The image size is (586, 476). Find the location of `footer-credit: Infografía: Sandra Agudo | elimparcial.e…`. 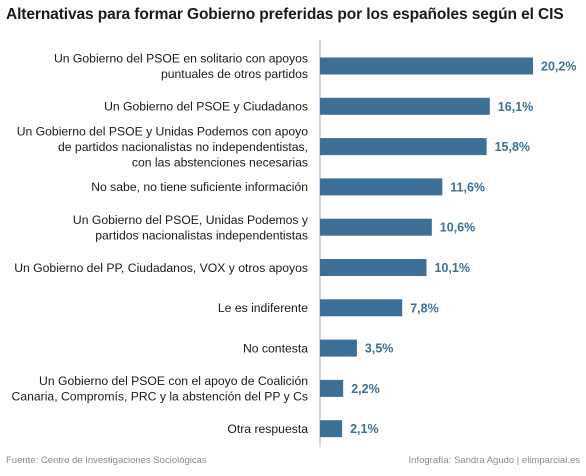

footer-credit: Infografía: Sandra Agudo | elimparcial.e… is located at coordinates (494, 460).